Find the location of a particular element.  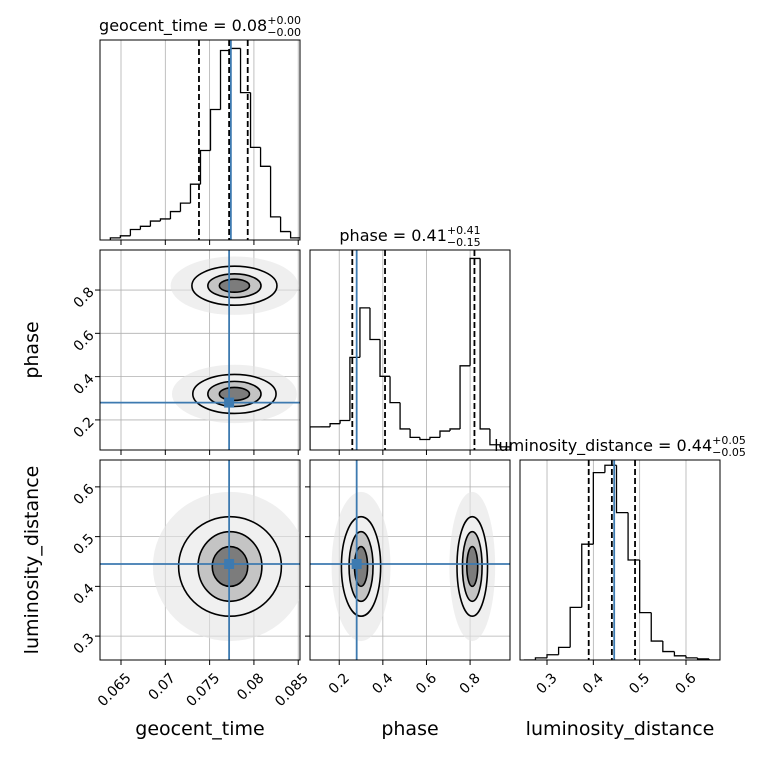

x-tick-label: 0.075 is located at coordinates (204, 690).